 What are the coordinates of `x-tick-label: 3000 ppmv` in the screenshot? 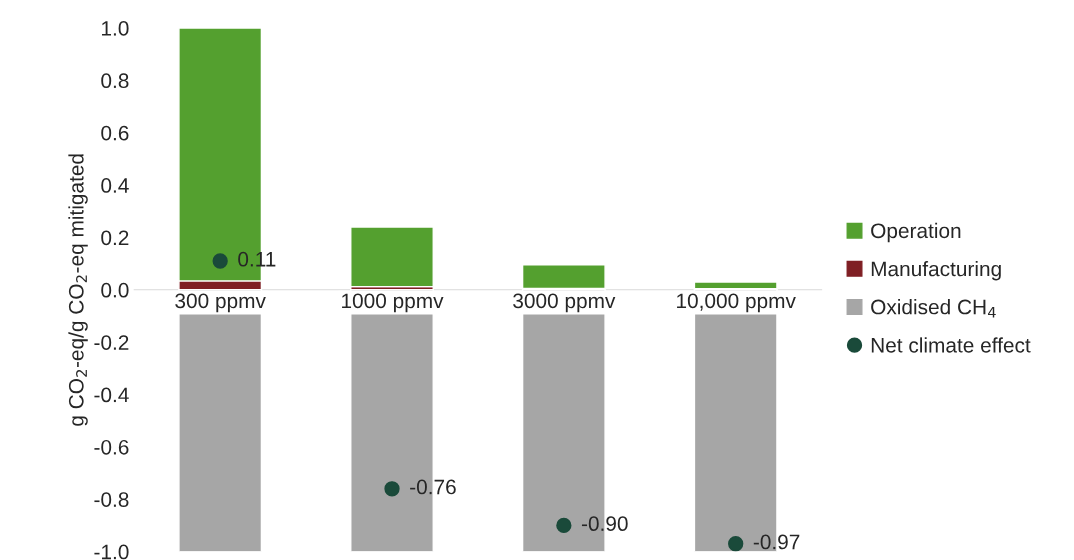 It's located at (564, 303).